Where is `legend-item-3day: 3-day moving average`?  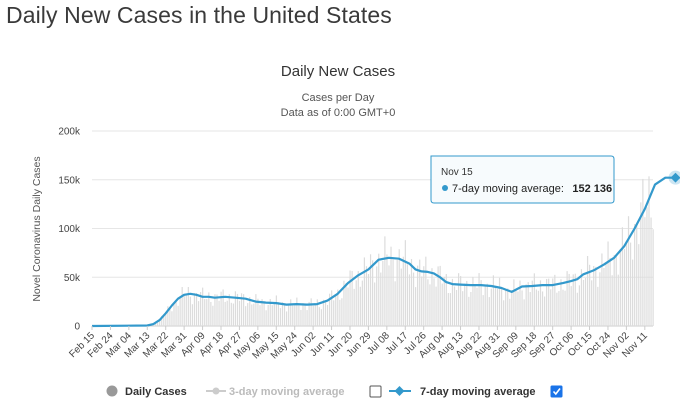 legend-item-3day: 3-day moving average is located at coordinates (275, 392).